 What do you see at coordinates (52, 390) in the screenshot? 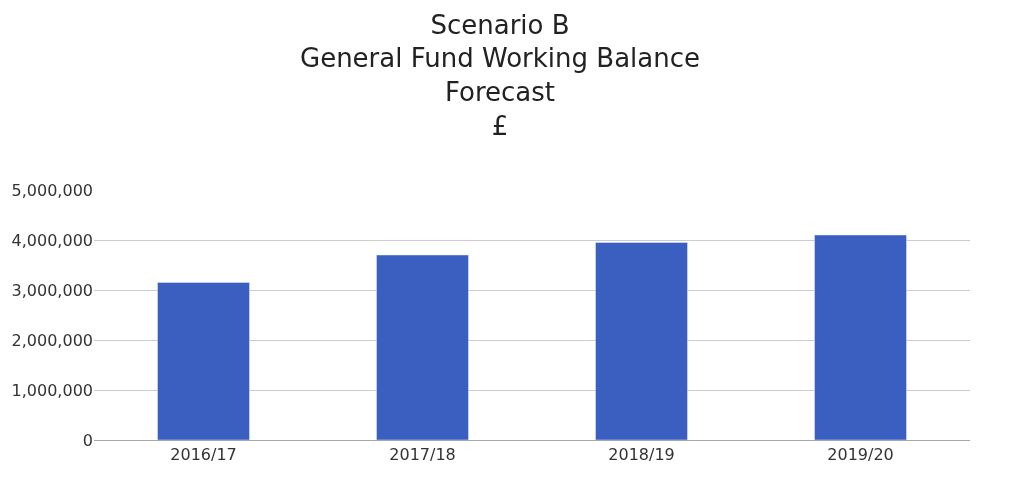
I see `y-tick-label: 1,000,000` at bounding box center [52, 390].